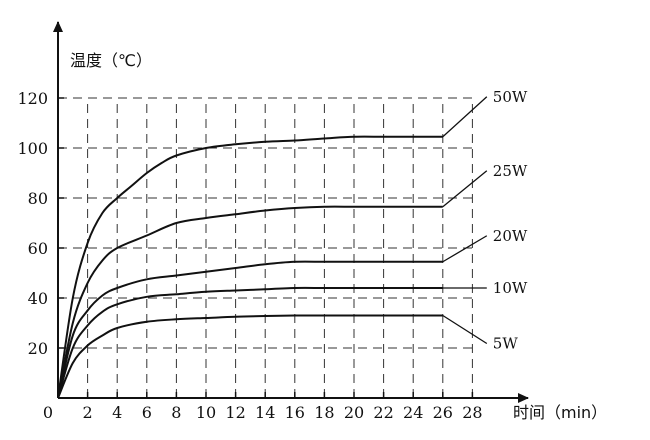  I want to click on y-tick-label: 60, so click(38, 248).